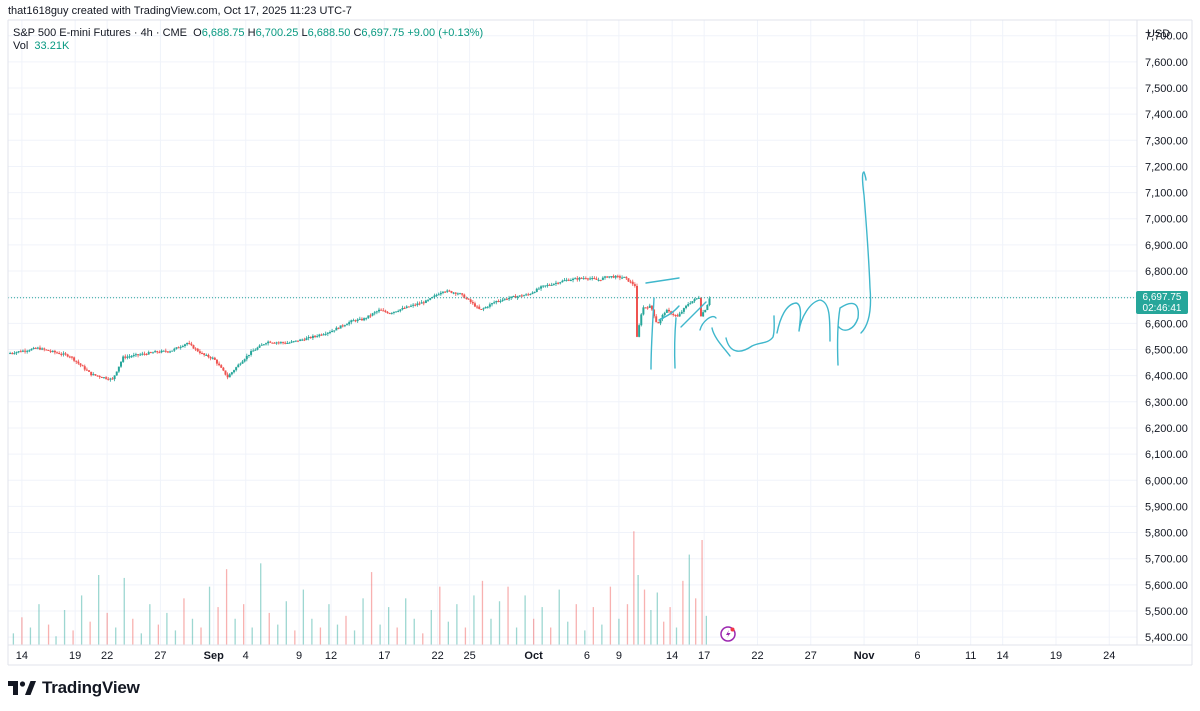  I want to click on replay-icon, so click(728, 634).